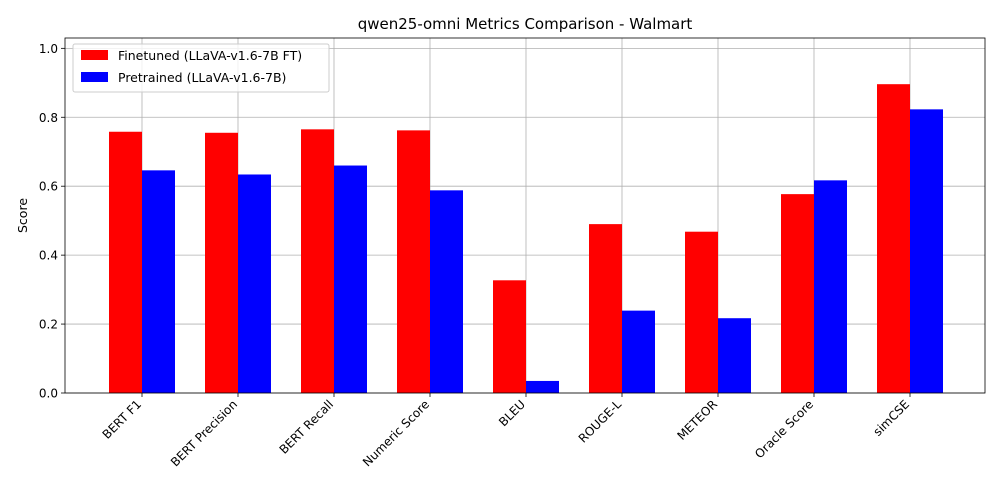 Image resolution: width=1000 pixels, height=500 pixels. Describe the element at coordinates (48, 256) in the screenshot. I see `y-tick-label: 0.4` at that location.